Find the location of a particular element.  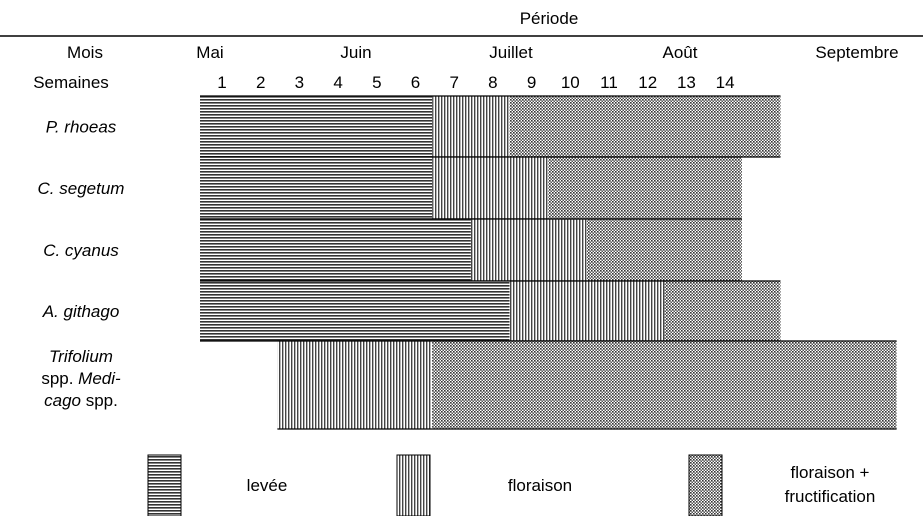

species-row: P. rhoeas is located at coordinates (413, 126).